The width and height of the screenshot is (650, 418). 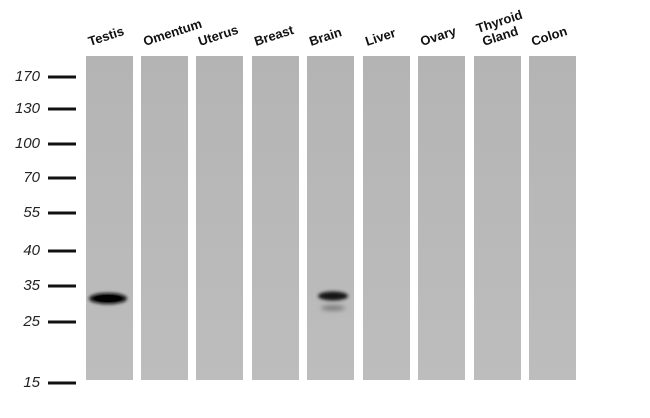 What do you see at coordinates (28, 76) in the screenshot?
I see `marker-label: 170` at bounding box center [28, 76].